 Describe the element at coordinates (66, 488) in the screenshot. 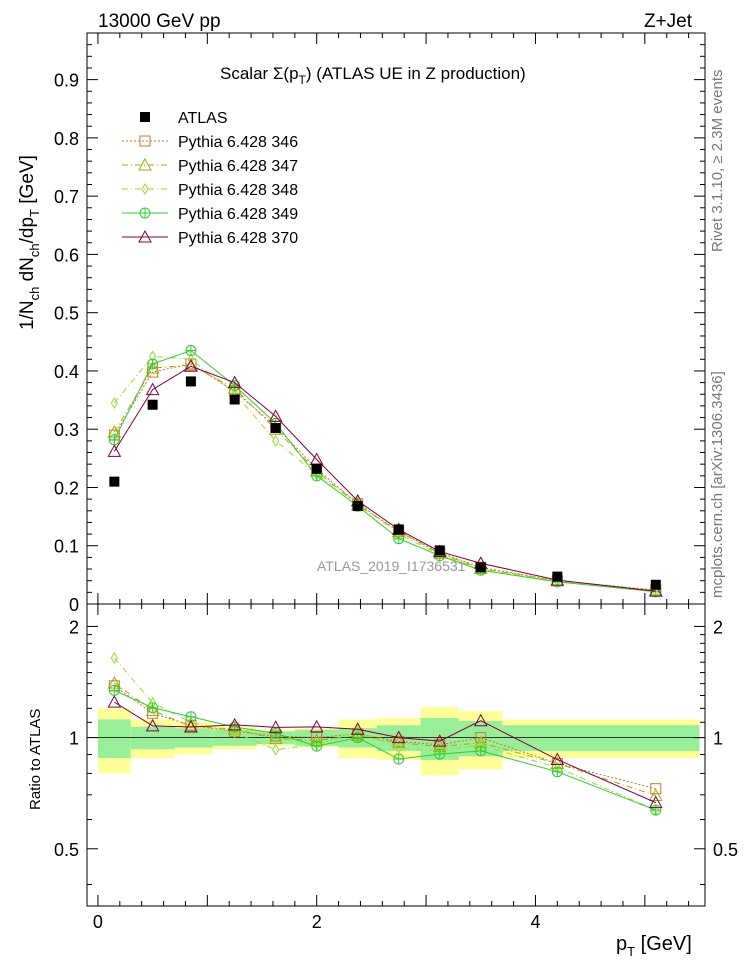

I see `y-tick-label-2: 0.2` at that location.